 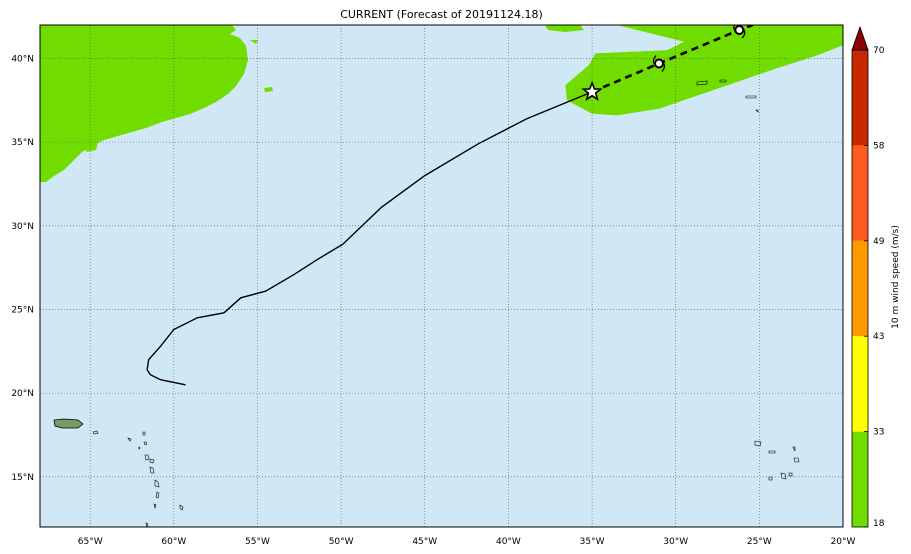 What do you see at coordinates (22, 310) in the screenshot?
I see `latitude-tick-label: 25°N` at bounding box center [22, 310].